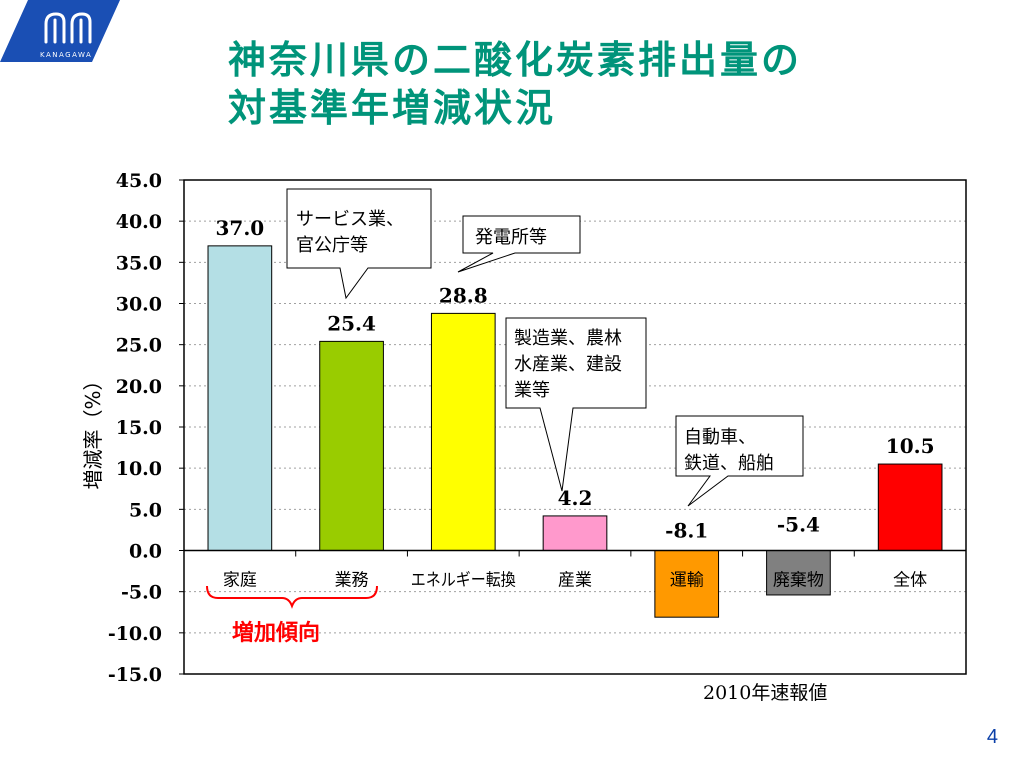 Image resolution: width=1024 pixels, height=768 pixels. Describe the element at coordinates (687, 581) in the screenshot. I see `category-label: 運輸` at that location.